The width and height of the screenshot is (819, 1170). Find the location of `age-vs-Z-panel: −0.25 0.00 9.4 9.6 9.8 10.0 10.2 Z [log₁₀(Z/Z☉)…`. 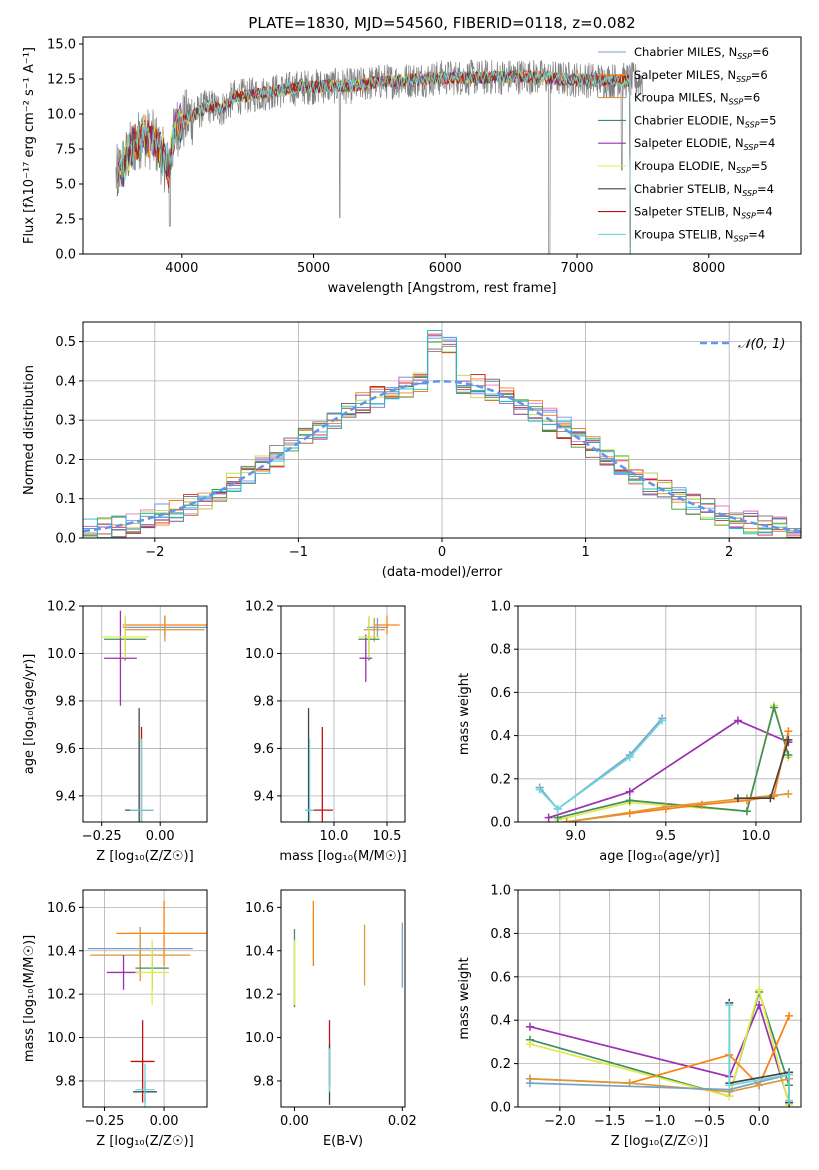

age-vs-Z-panel: −0.25 0.00 9.4 9.6 9.8 10.0 10.2 Z [log₁₀(Z/Z☉)… is located at coordinates (115, 732).